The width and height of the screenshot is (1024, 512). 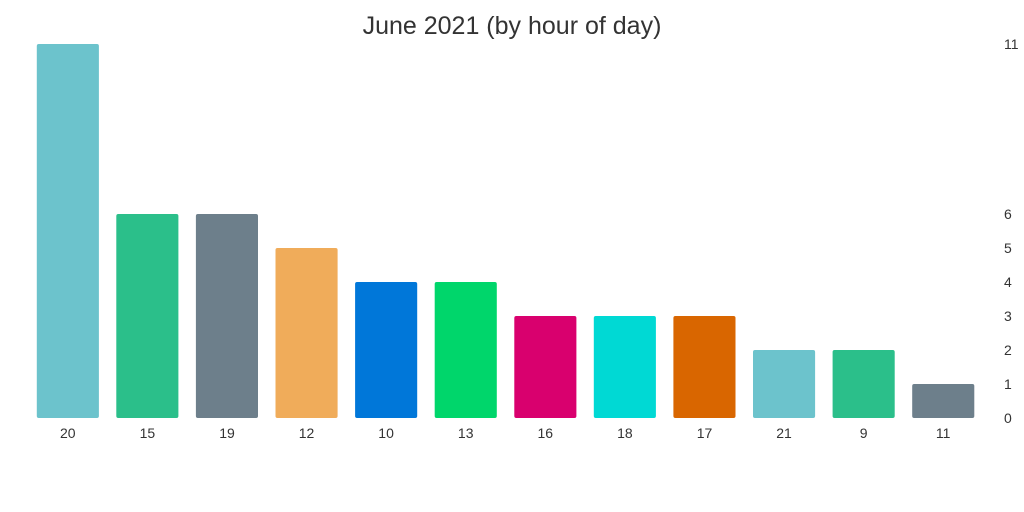 What do you see at coordinates (864, 433) in the screenshot?
I see `x-tick-label: 9` at bounding box center [864, 433].